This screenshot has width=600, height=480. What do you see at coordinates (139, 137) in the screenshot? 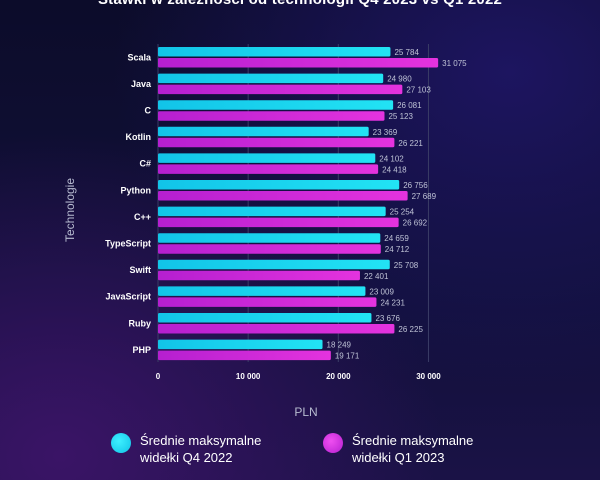
I see `category-label: Kotlin` at bounding box center [139, 137].